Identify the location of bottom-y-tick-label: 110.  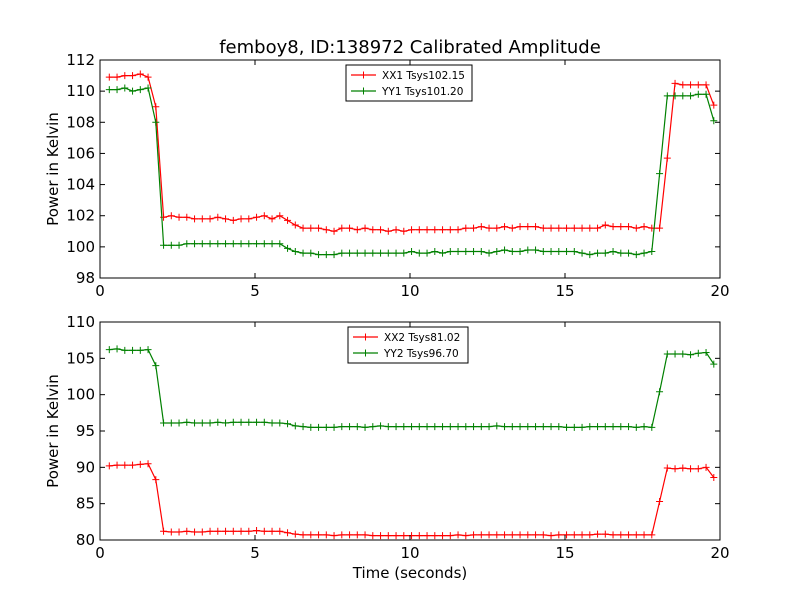
(80, 322).